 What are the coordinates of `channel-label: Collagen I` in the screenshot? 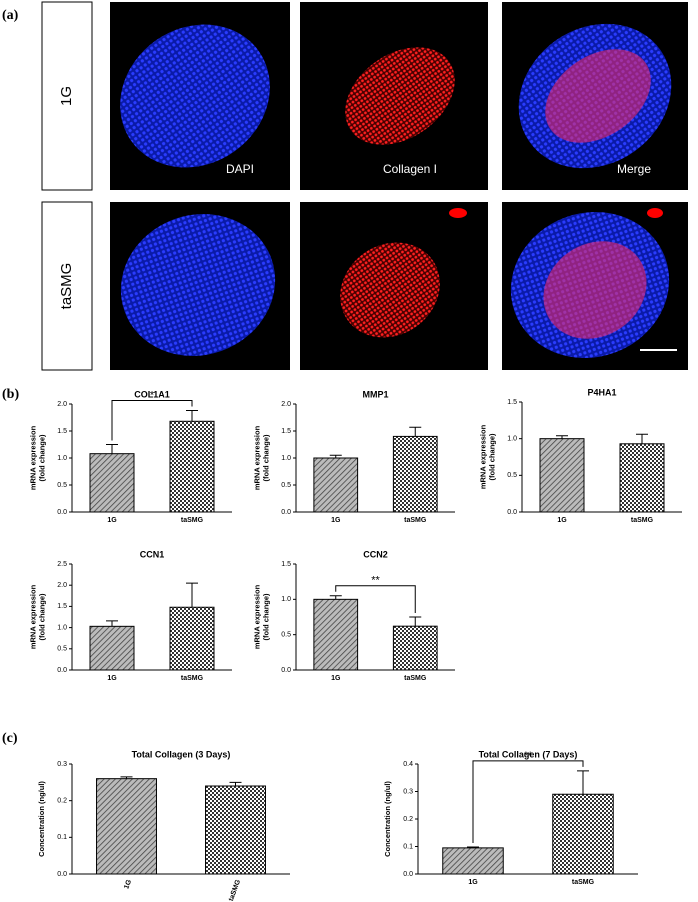 It's located at (410, 169).